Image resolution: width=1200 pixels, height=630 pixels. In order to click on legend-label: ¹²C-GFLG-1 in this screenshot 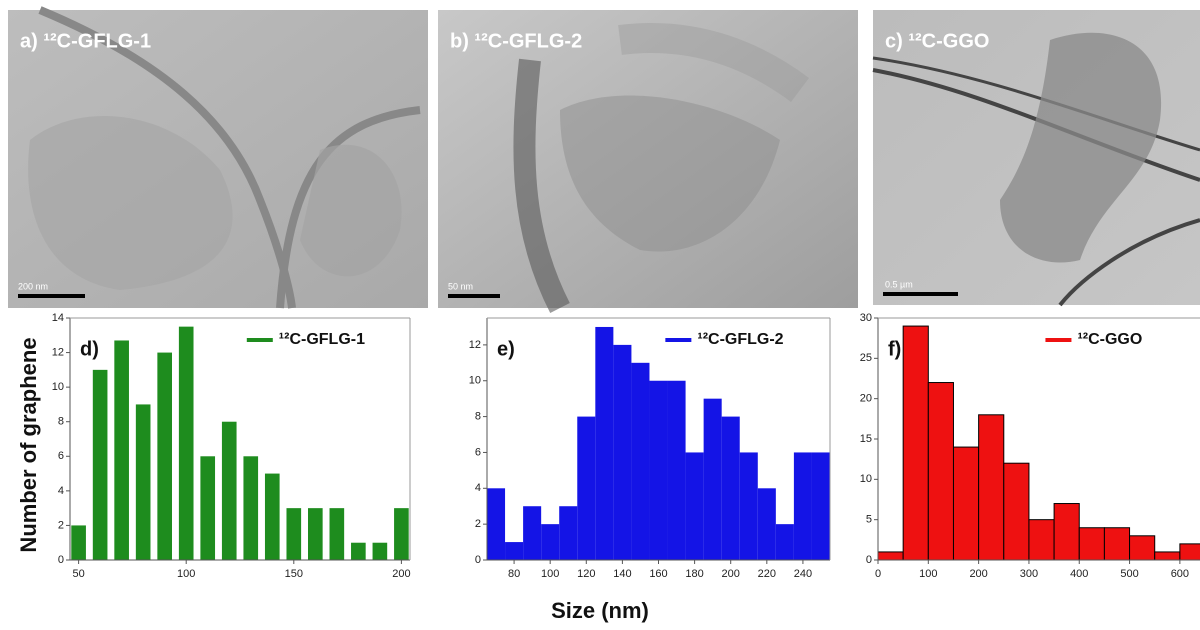, I will do `click(322, 339)`.